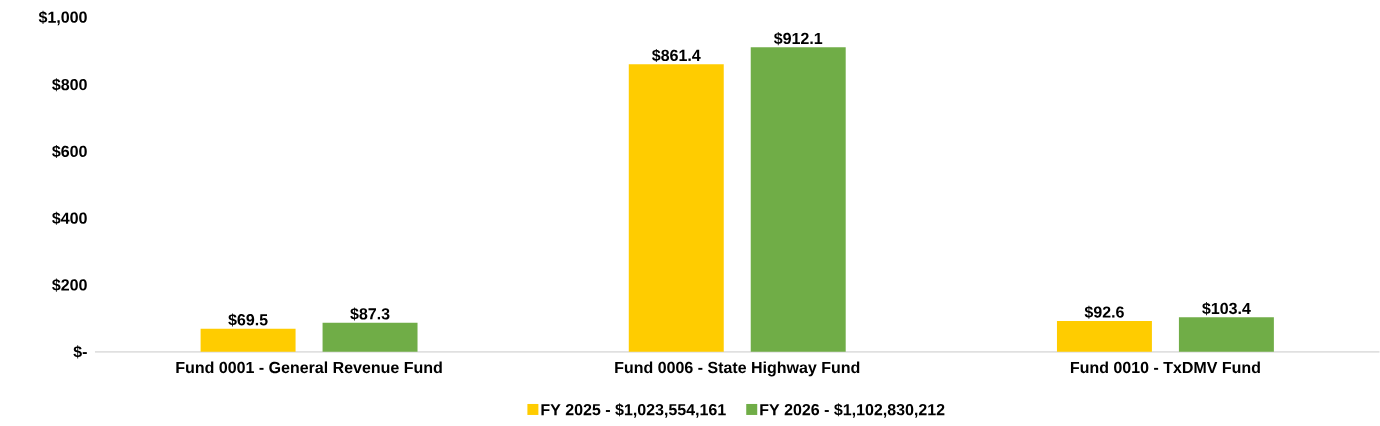  I want to click on y-tick-label: $400, so click(69, 218).